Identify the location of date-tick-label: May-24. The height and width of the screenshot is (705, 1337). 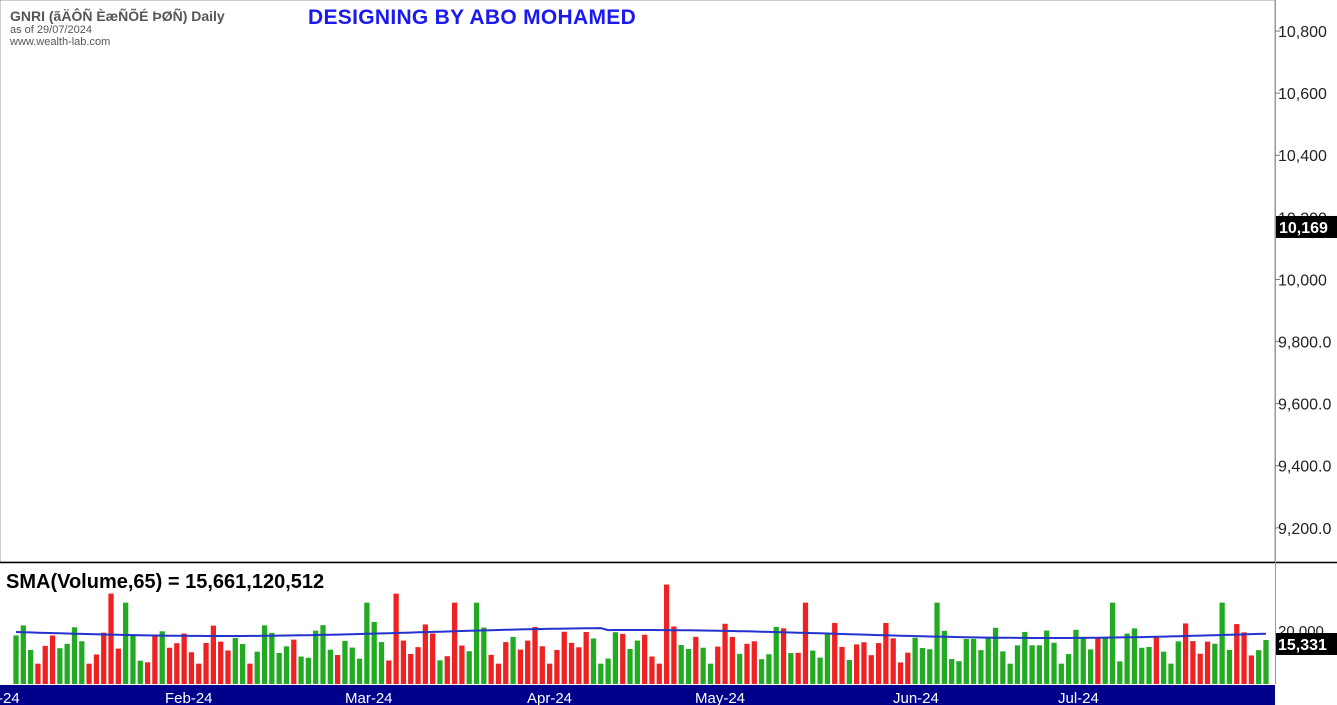
(720, 697).